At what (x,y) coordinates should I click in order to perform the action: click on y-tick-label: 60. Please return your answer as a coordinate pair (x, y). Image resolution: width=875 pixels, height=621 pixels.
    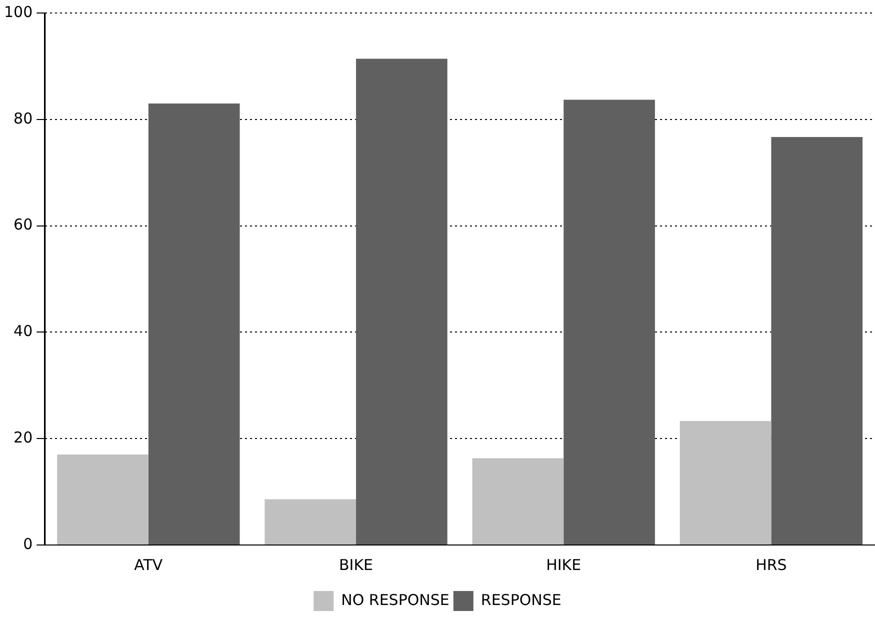
    Looking at the image, I should click on (23, 225).